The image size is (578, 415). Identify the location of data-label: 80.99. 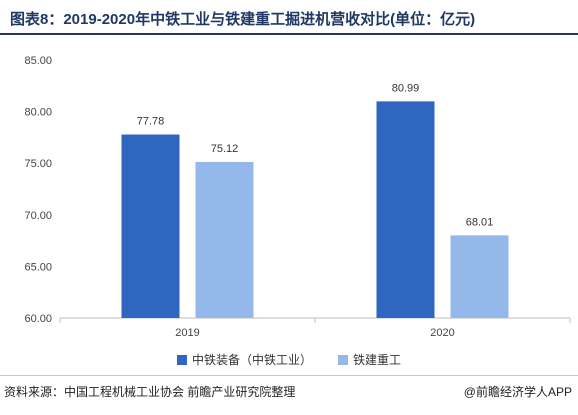
(406, 88).